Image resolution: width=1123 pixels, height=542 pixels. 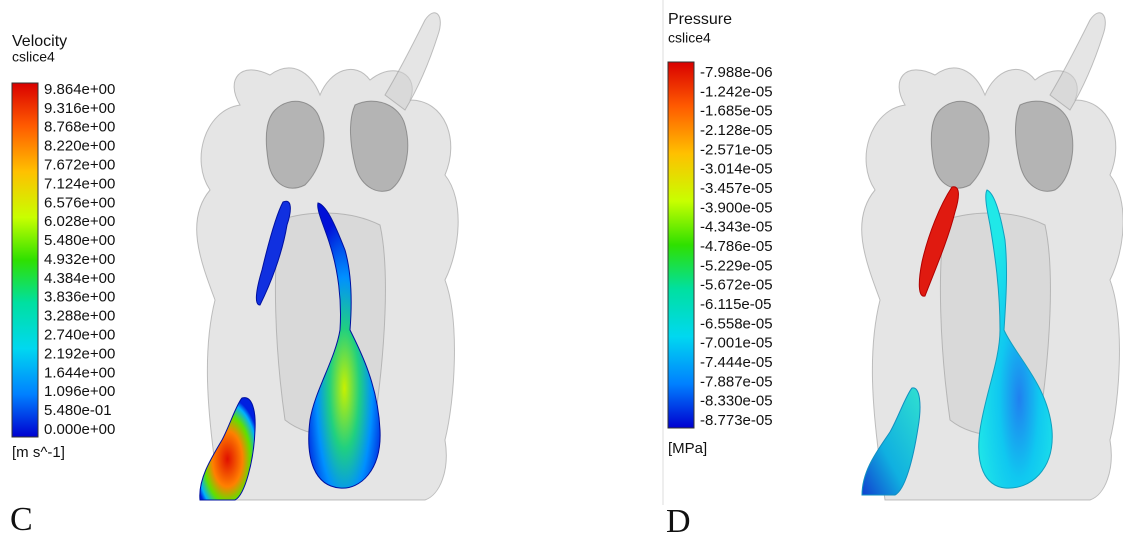 I want to click on panel-title: Velocity, so click(x=39, y=41).